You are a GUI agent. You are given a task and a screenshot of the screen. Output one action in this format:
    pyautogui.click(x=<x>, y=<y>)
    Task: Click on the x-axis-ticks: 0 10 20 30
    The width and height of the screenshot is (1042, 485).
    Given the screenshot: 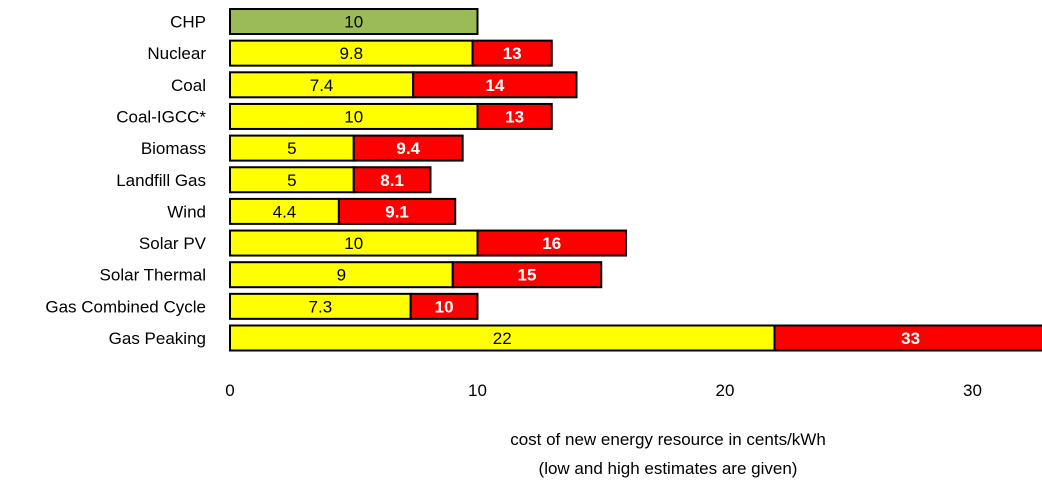 What is the action you would take?
    pyautogui.click(x=603, y=390)
    